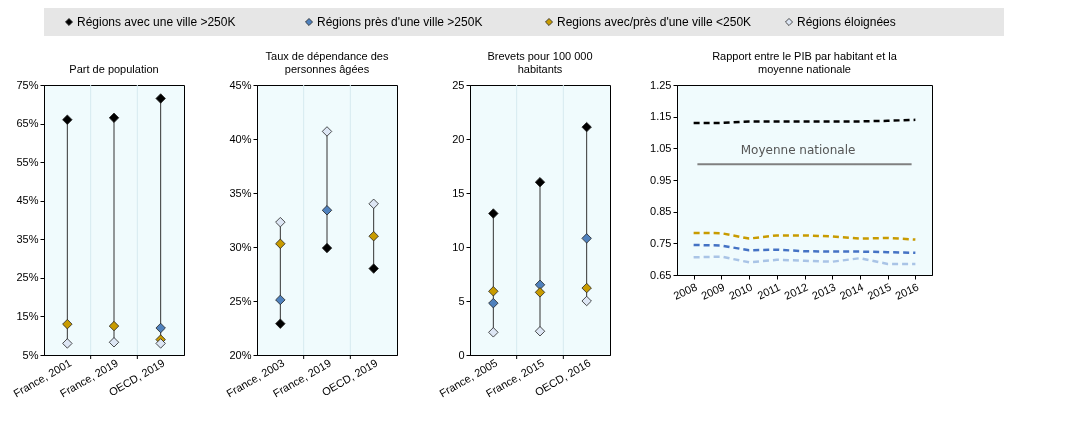 The image size is (1080, 440). I want to click on x-tick-label: 2008, so click(685, 291).